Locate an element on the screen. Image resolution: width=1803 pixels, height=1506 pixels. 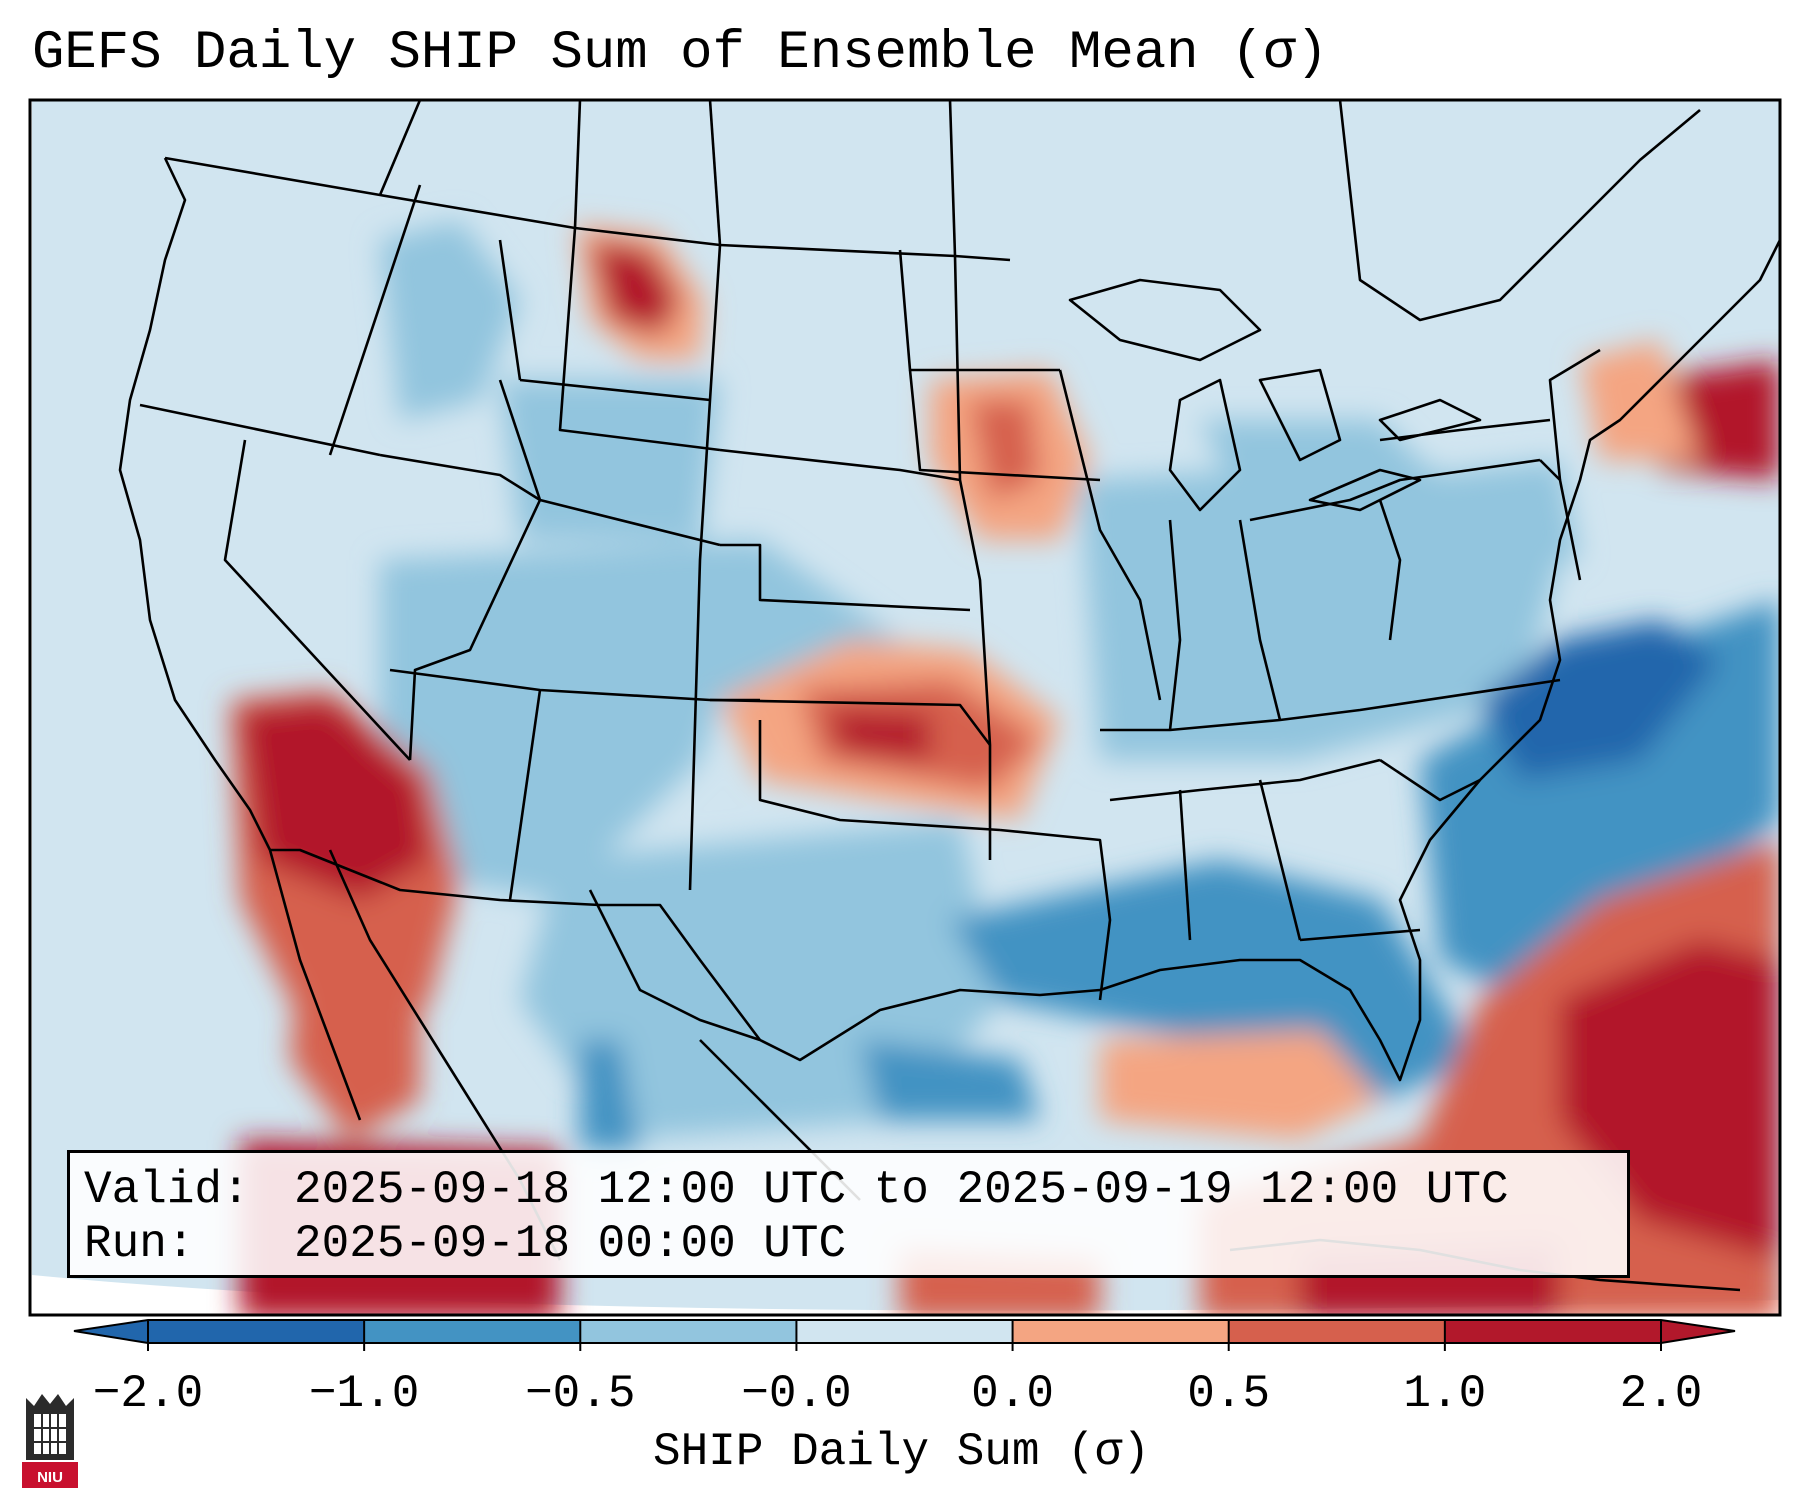
colorbar-tick-label: 2.0 is located at coordinates (1661, 1394).